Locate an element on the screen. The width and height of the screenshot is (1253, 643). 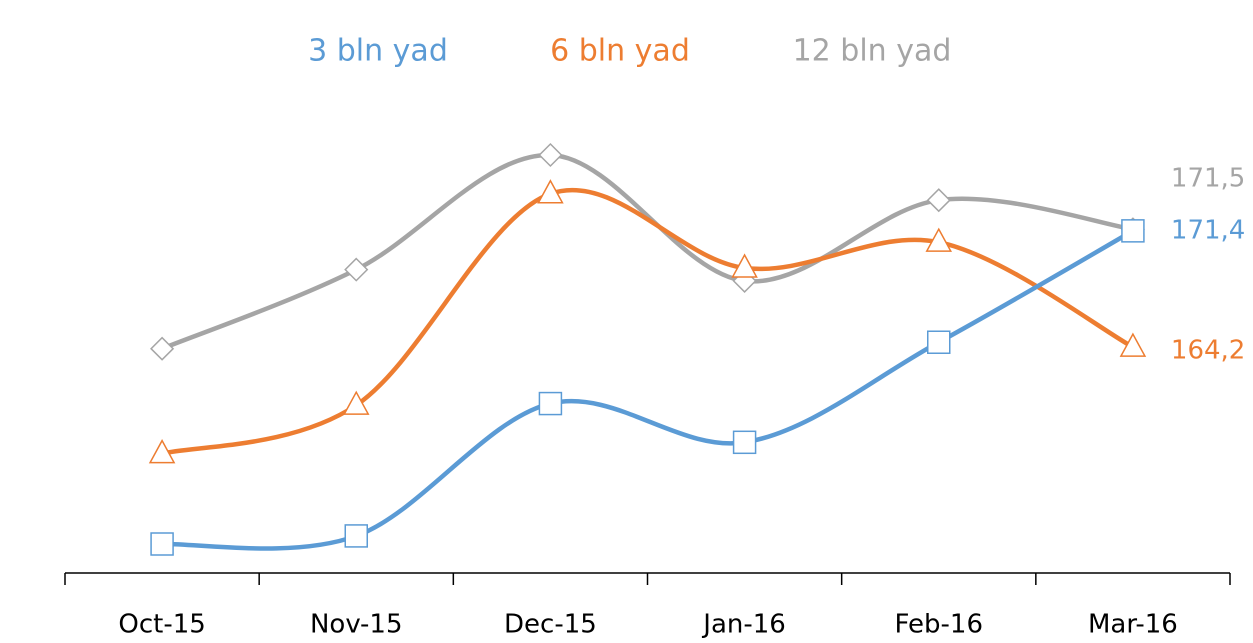
x-tick-label: Mar-16 is located at coordinates (1133, 625).